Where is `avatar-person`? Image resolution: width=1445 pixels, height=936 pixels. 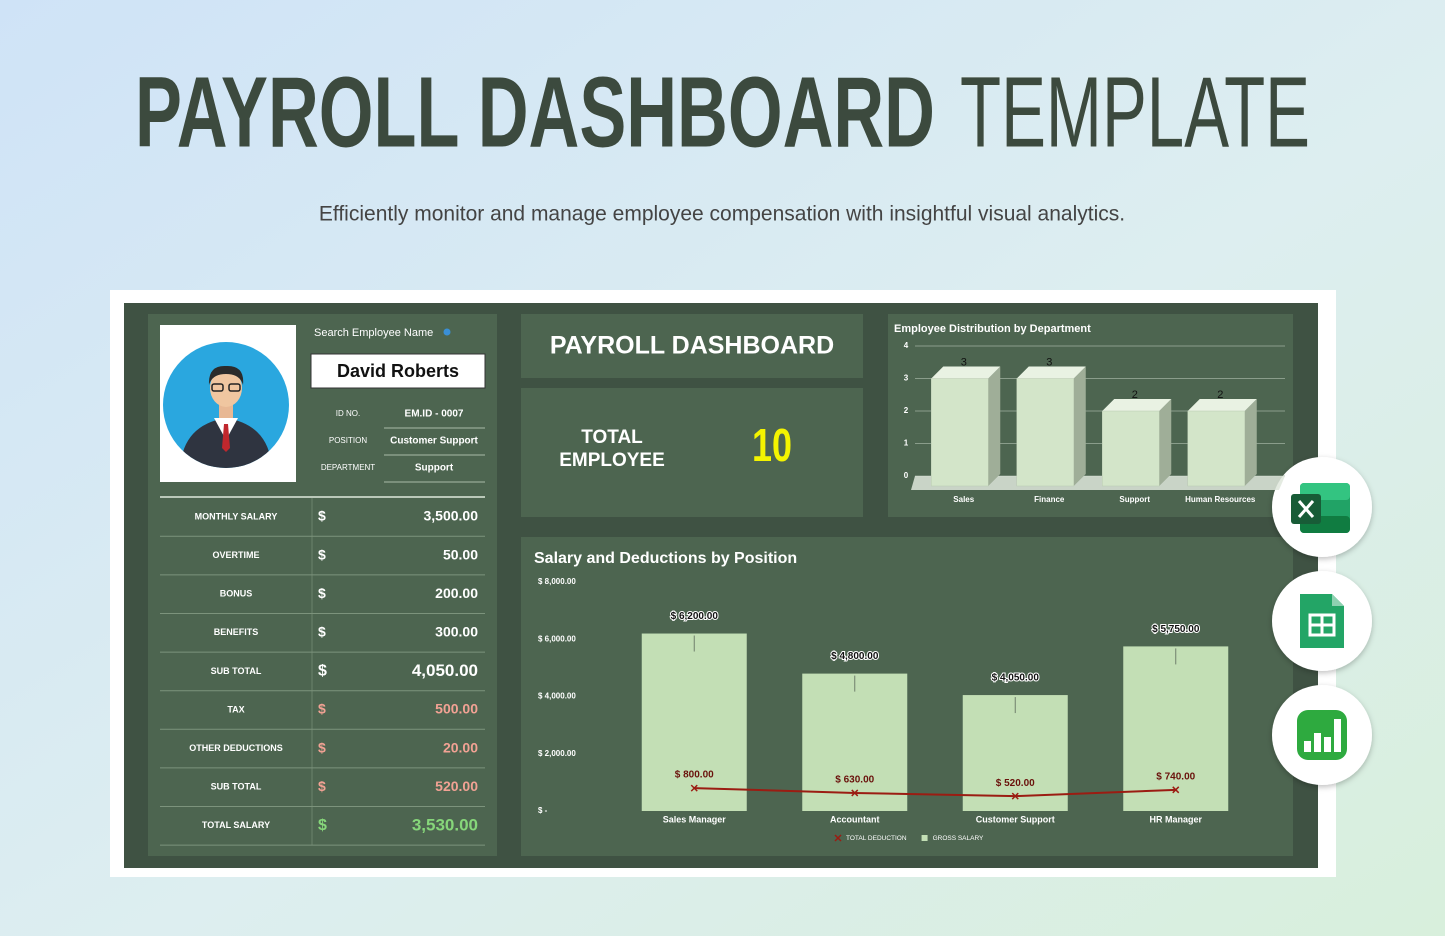
avatar-person is located at coordinates (226, 416).